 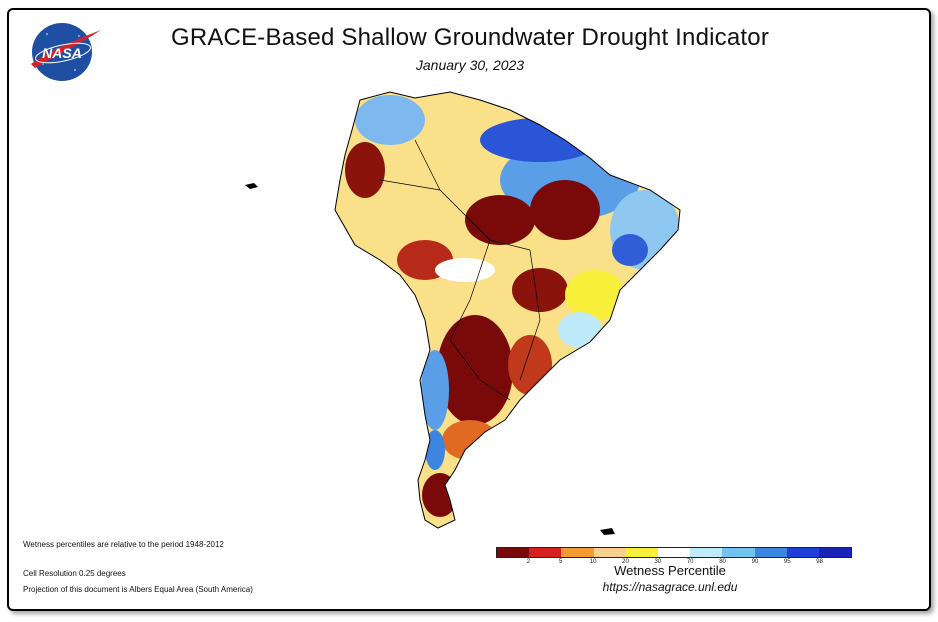 I want to click on legend-tick-label: 80, so click(x=722, y=562).